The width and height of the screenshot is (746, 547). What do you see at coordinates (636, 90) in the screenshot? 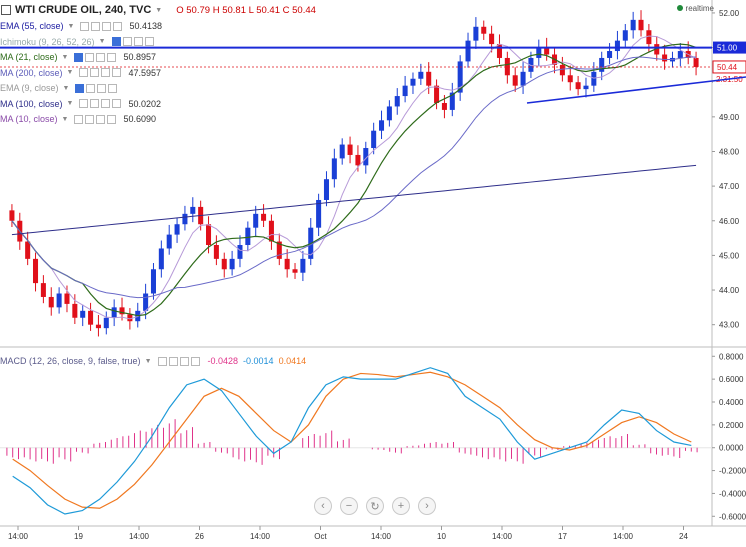
I see `trendline` at bounding box center [636, 90].